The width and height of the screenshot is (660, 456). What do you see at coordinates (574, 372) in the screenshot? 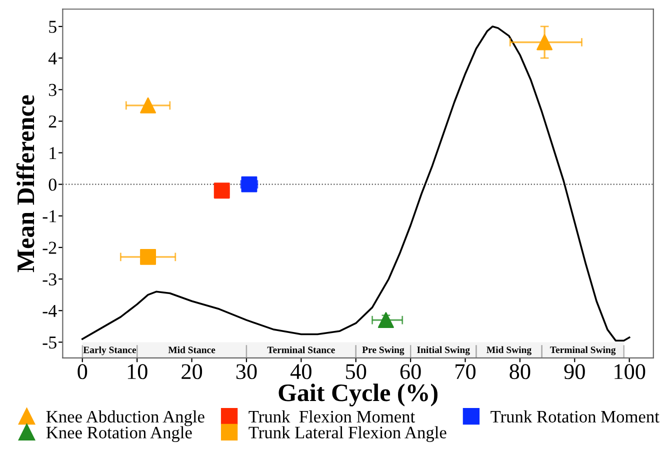
I see `x-tick-label: 90` at bounding box center [574, 372].